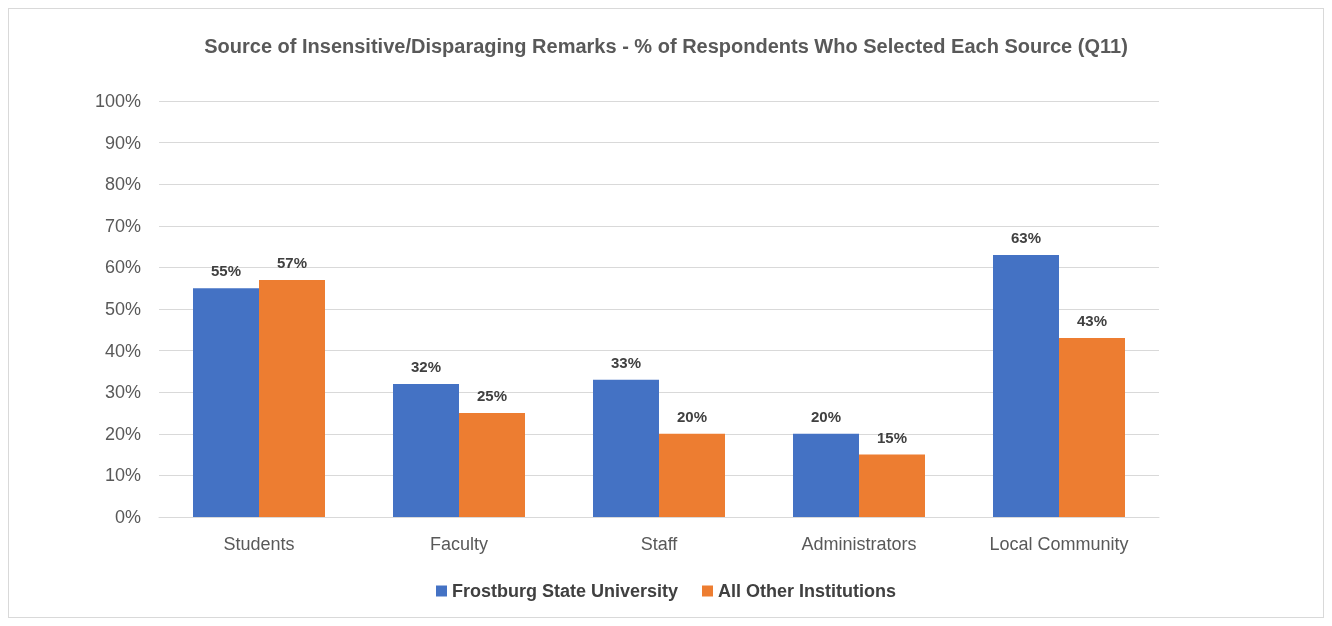 The width and height of the screenshot is (1332, 626). What do you see at coordinates (226, 271) in the screenshot?
I see `data-label: 55%` at bounding box center [226, 271].